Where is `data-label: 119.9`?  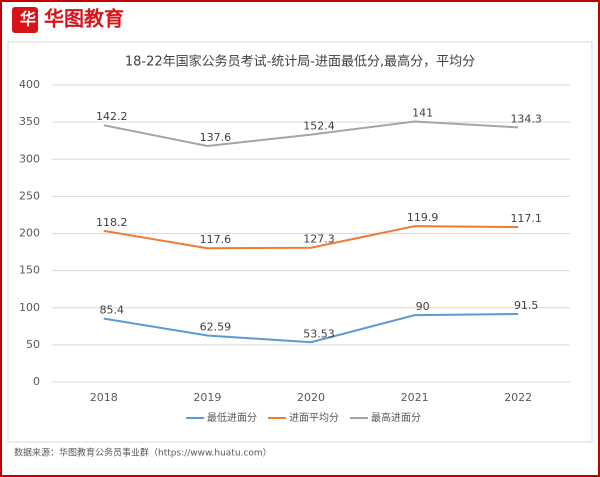
data-label: 119.9 is located at coordinates (423, 217).